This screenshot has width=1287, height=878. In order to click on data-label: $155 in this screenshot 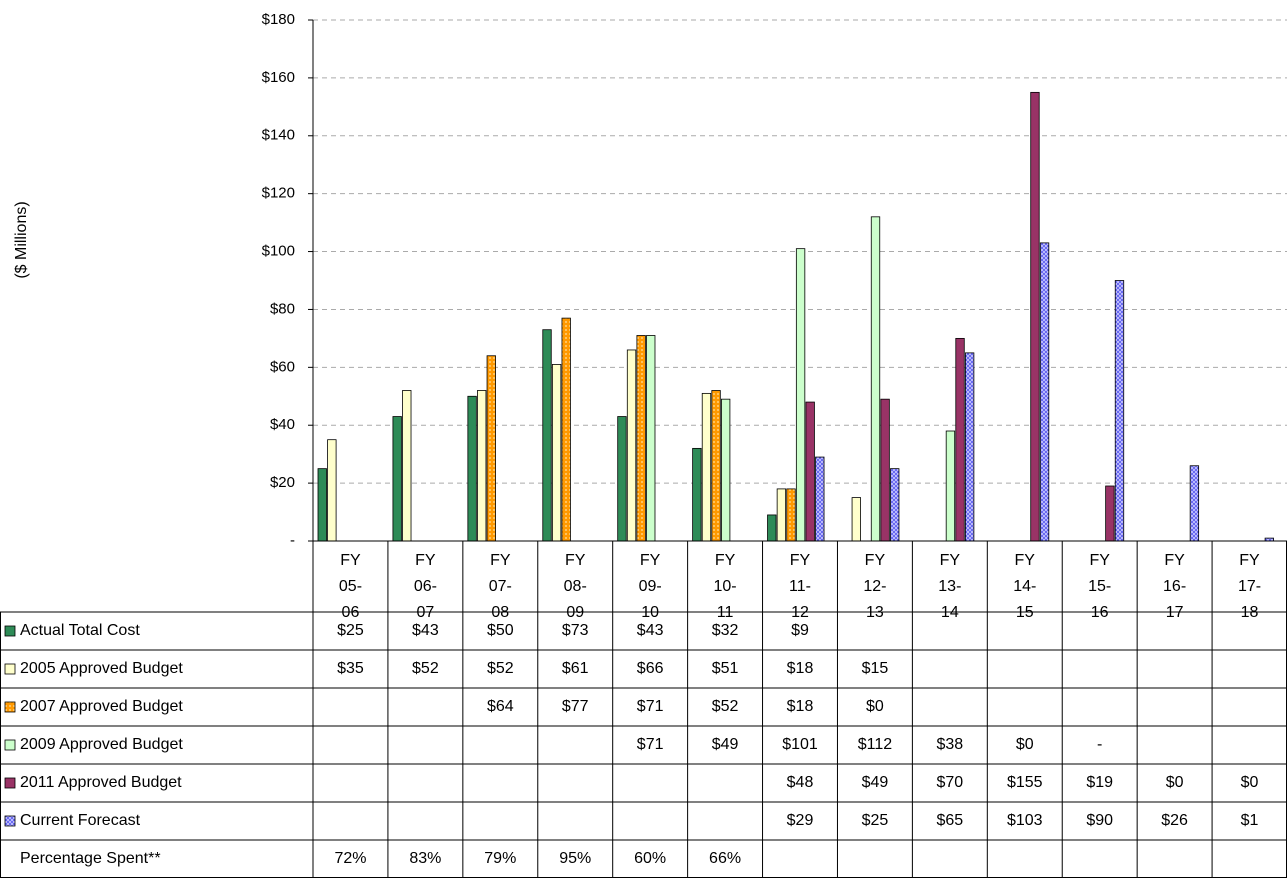, I will do `click(1025, 782)`.